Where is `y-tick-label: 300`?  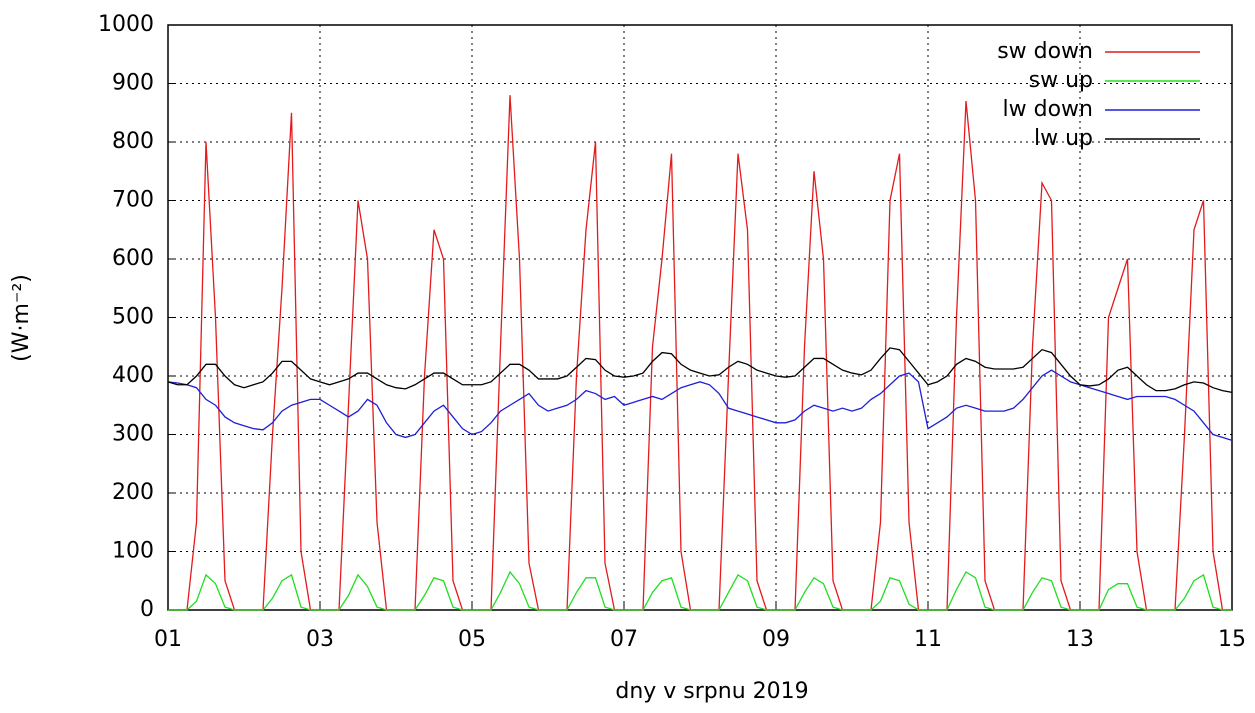 y-tick-label: 300 is located at coordinates (133, 434).